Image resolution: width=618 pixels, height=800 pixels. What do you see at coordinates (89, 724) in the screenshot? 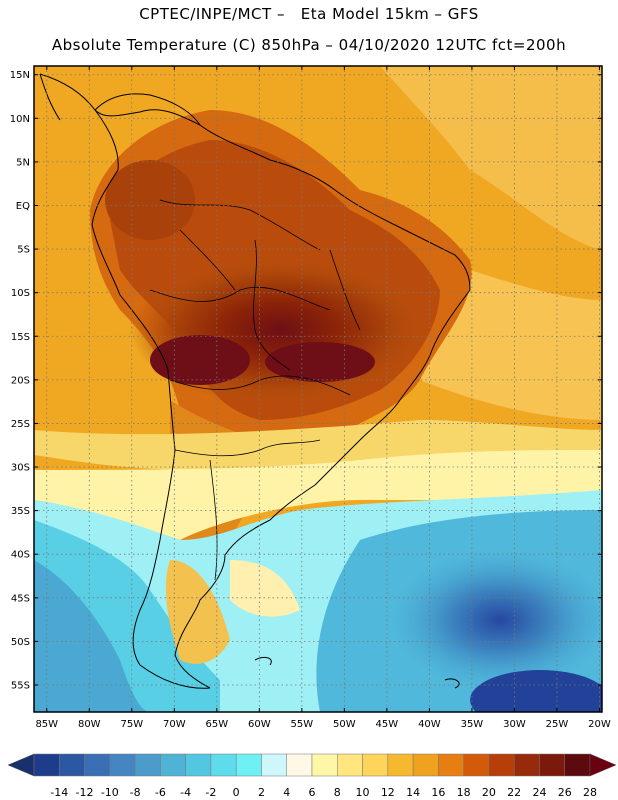
I see `lon-label: 80W` at bounding box center [89, 724].